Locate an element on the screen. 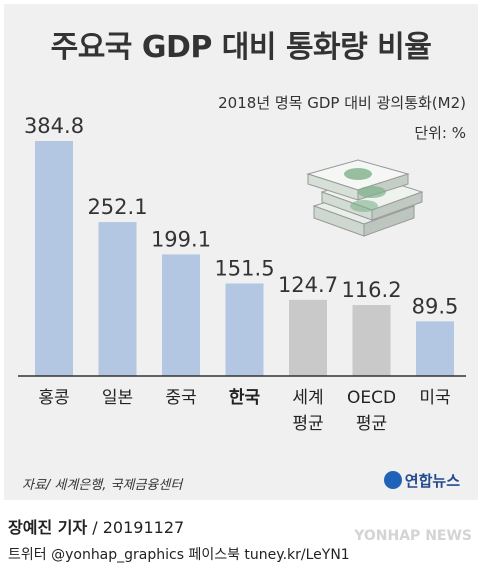  category-label: OECD is located at coordinates (371, 398).